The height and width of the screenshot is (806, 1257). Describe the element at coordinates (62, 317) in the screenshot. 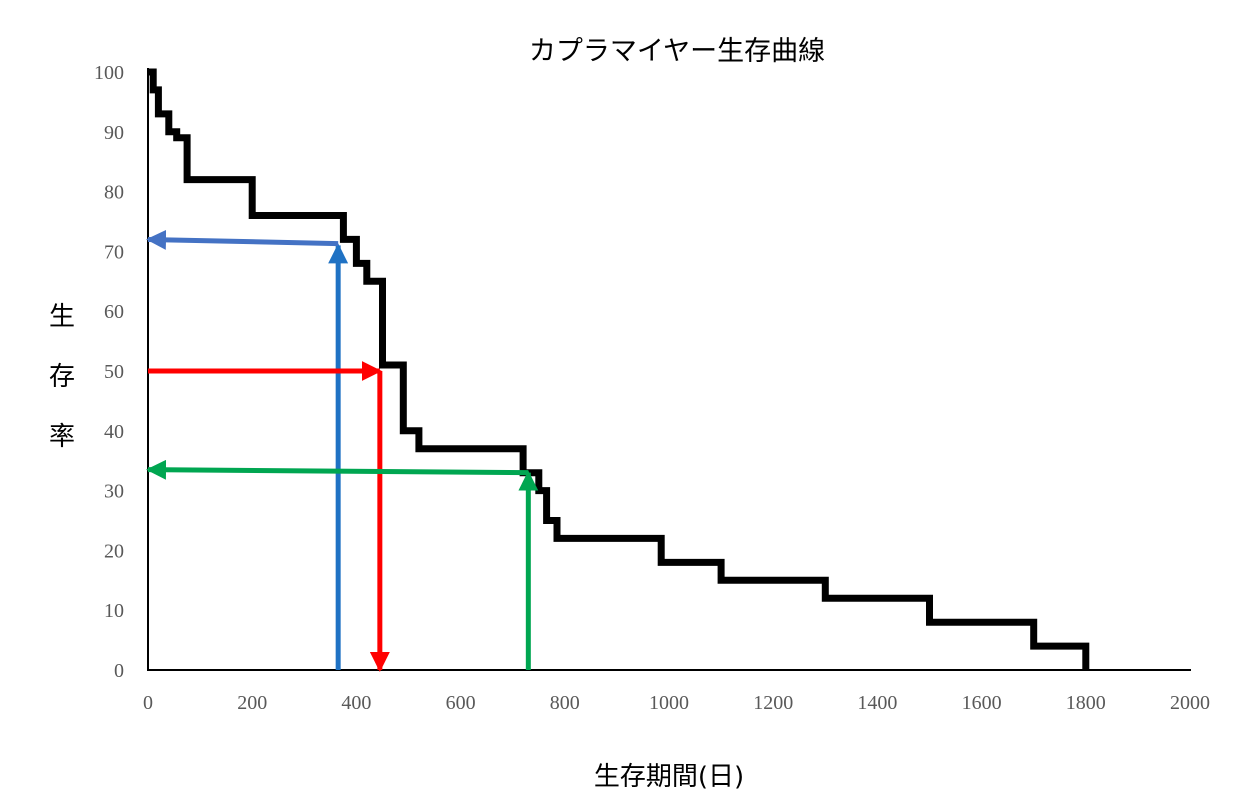

I see `y-axis-label-char: 生` at that location.